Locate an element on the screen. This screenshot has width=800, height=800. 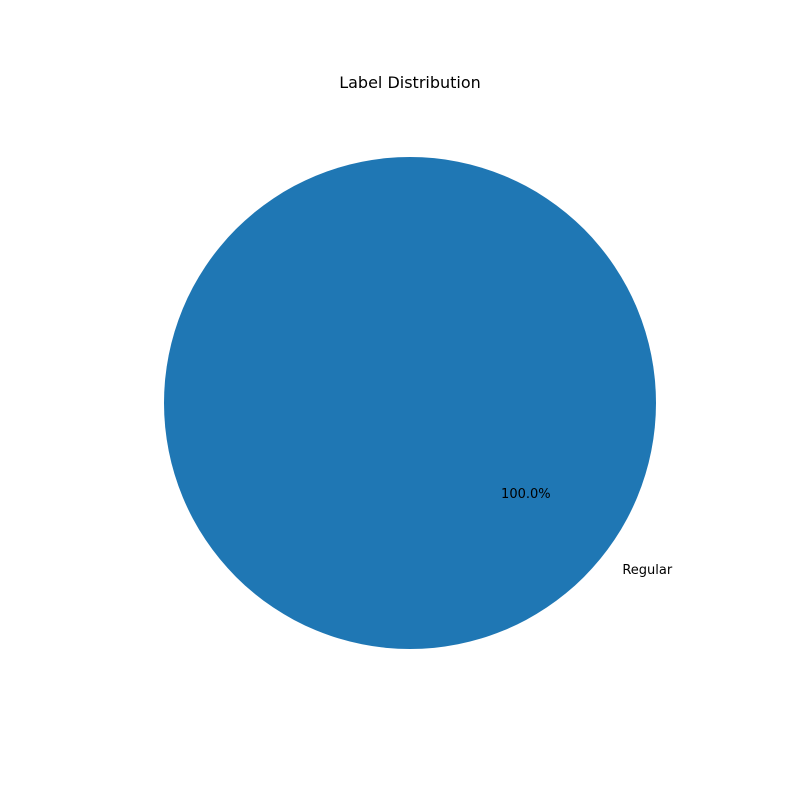
slice-label: Regular is located at coordinates (647, 570).